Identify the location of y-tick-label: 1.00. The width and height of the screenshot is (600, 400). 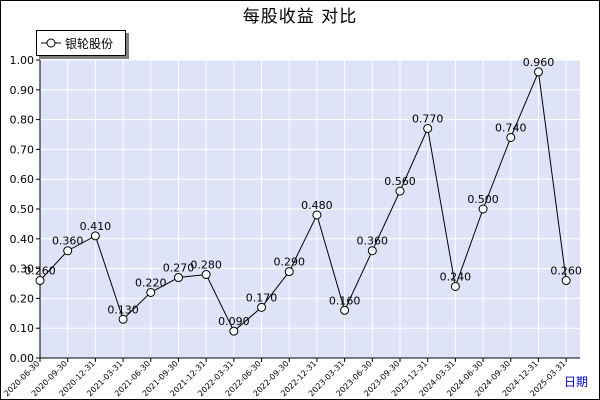
(22, 60).